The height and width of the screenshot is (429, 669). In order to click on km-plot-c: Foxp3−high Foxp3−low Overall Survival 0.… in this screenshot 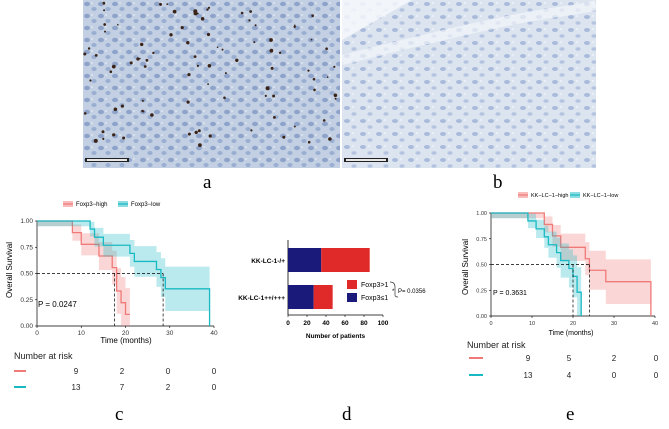, I will do `click(111, 273)`.